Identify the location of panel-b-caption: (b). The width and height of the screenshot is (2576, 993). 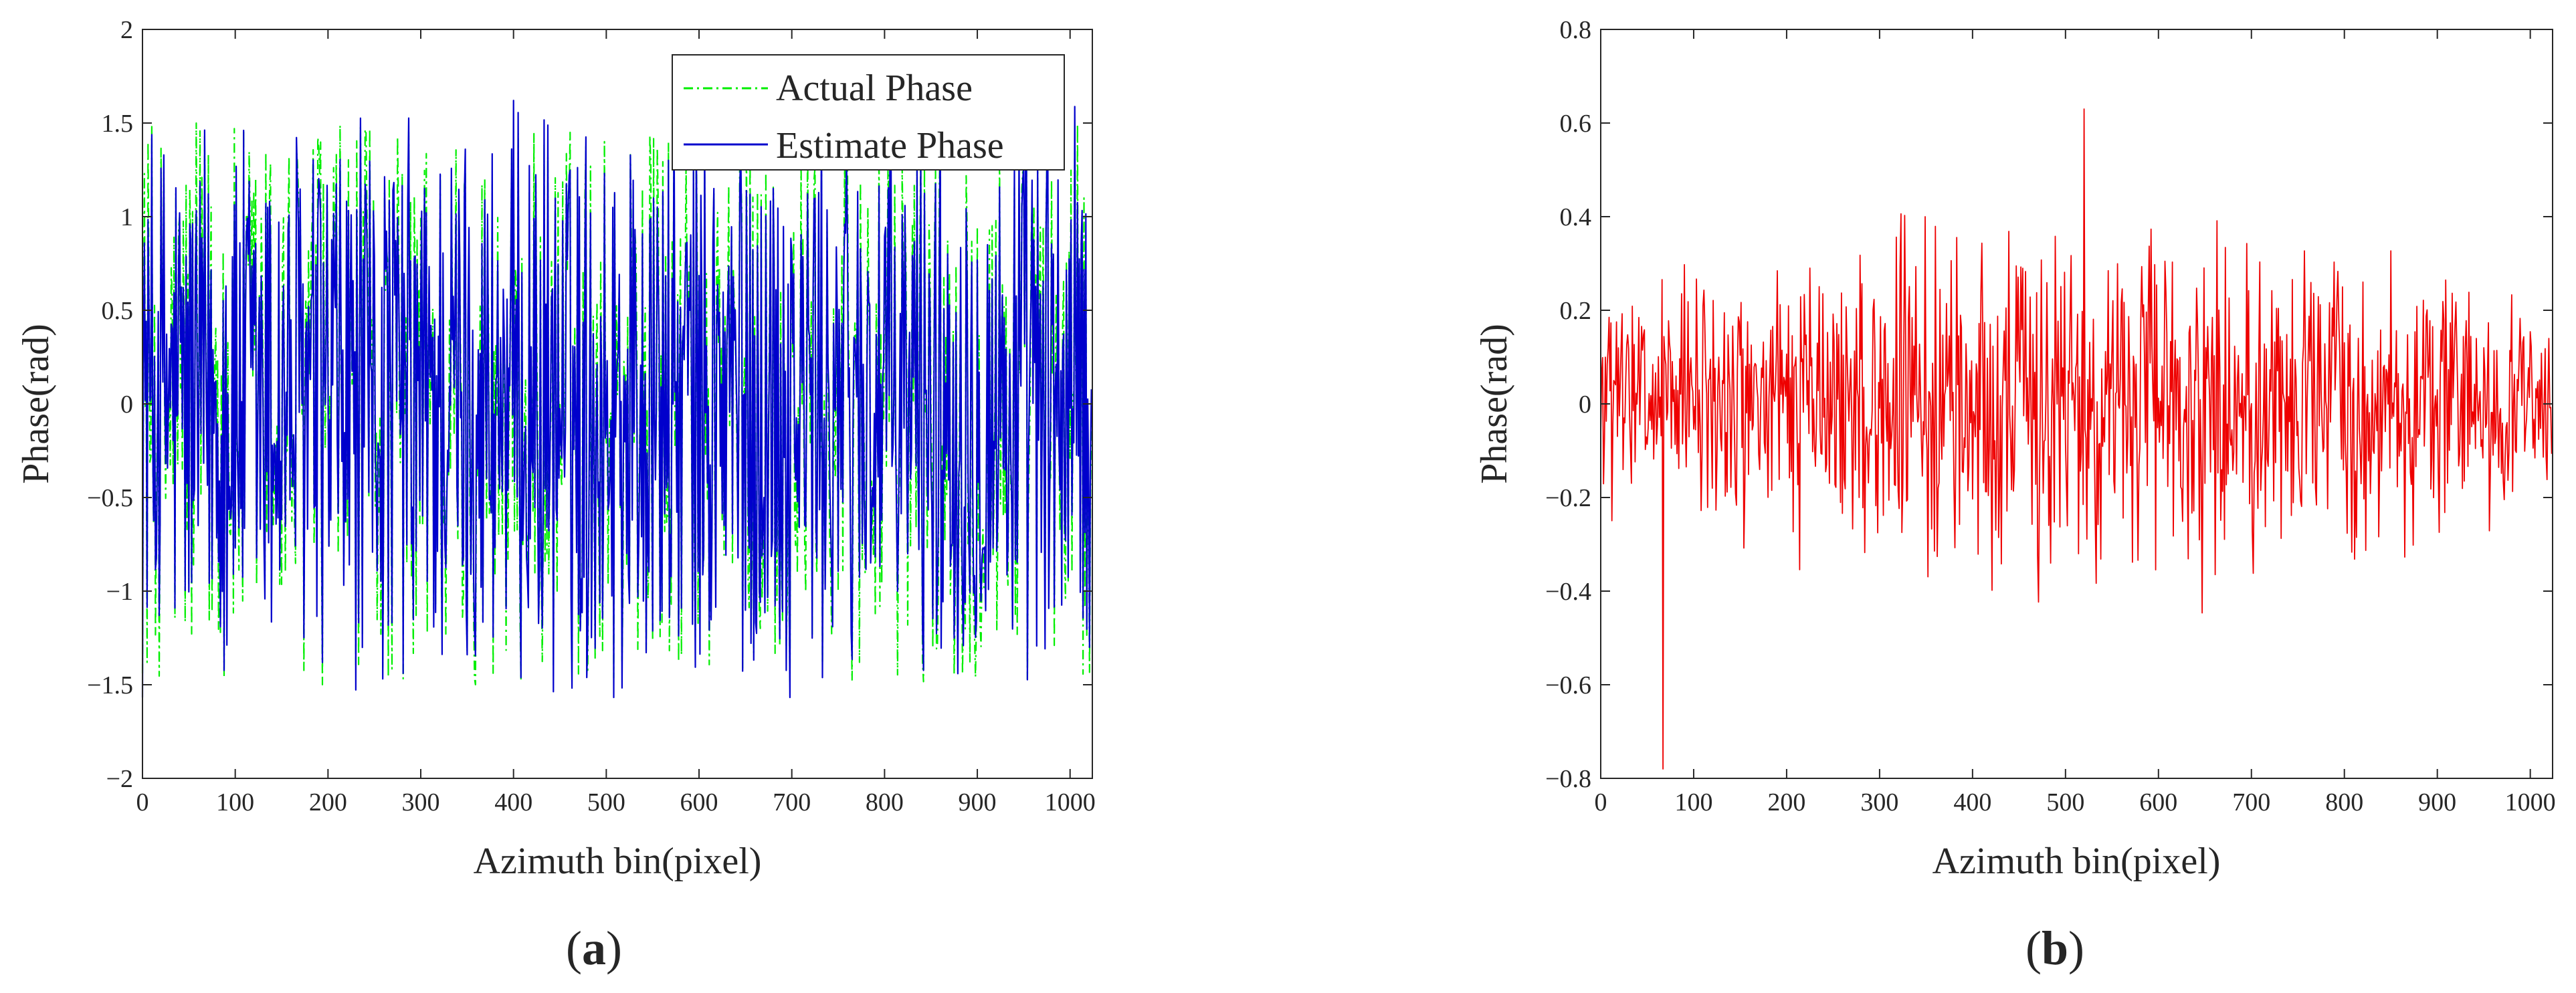
(2054, 948).